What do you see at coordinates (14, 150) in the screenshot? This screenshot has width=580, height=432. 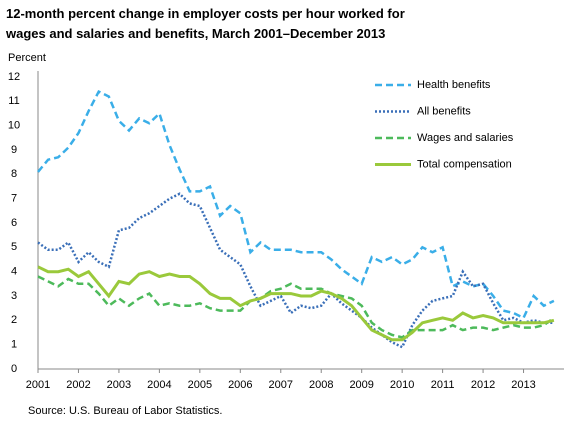 I see `y-tick-label: 9` at bounding box center [14, 150].